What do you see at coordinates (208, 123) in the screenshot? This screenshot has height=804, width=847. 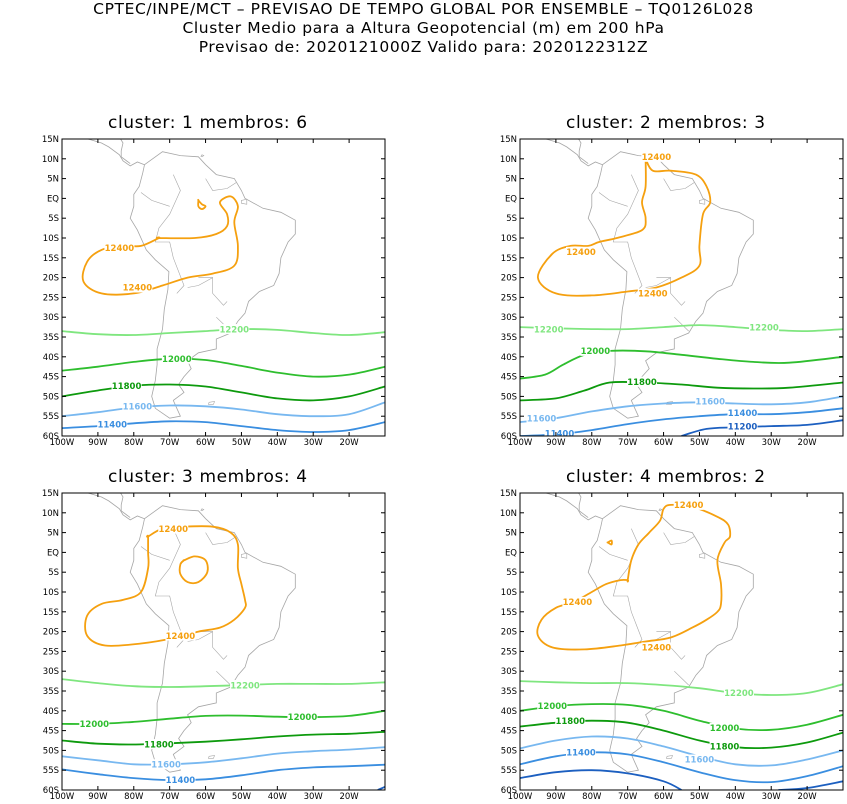 I see `panel-title-1: cluster: 1 membros: 6` at bounding box center [208, 123].